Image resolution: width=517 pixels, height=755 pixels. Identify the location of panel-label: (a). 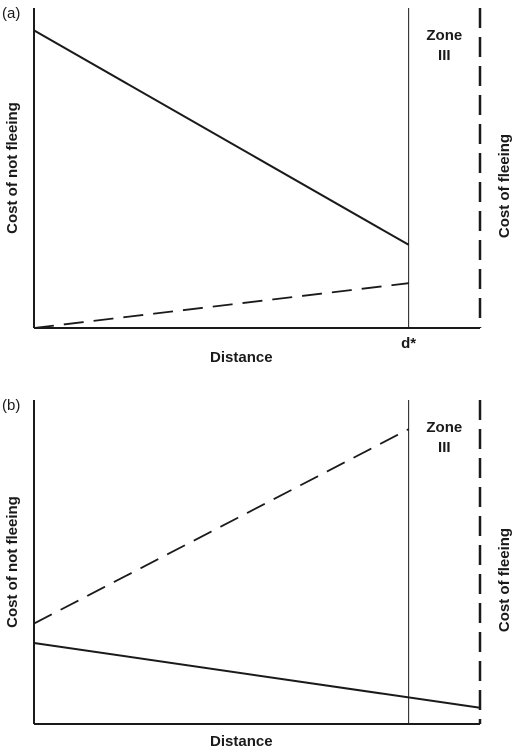
(11, 13).